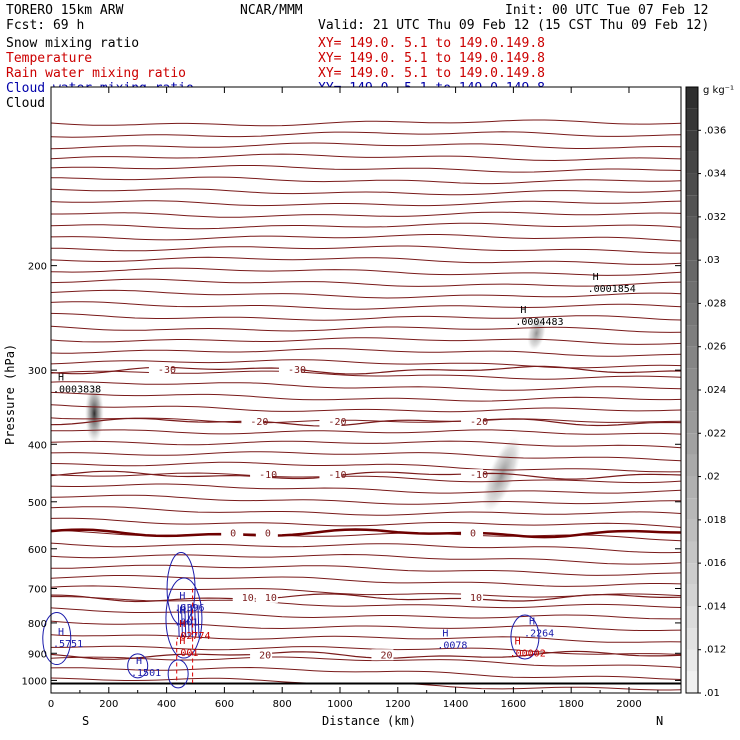 The height and width of the screenshot is (740, 740). Describe the element at coordinates (186, 653) in the screenshot. I see `max-value-6: .001` at that location.